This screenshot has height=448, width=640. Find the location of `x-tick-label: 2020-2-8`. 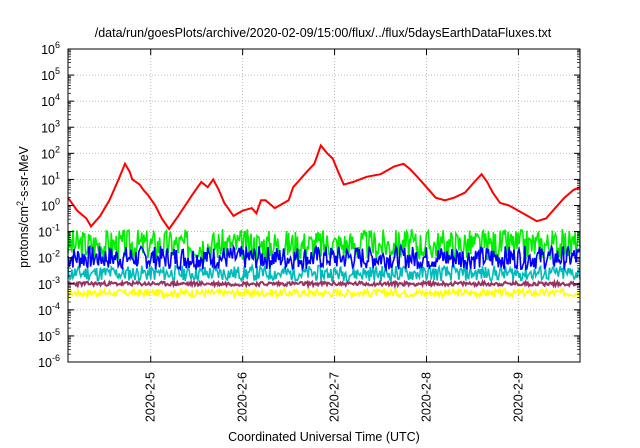

x-tick-label: 2020-2-8 is located at coordinates (426, 397).